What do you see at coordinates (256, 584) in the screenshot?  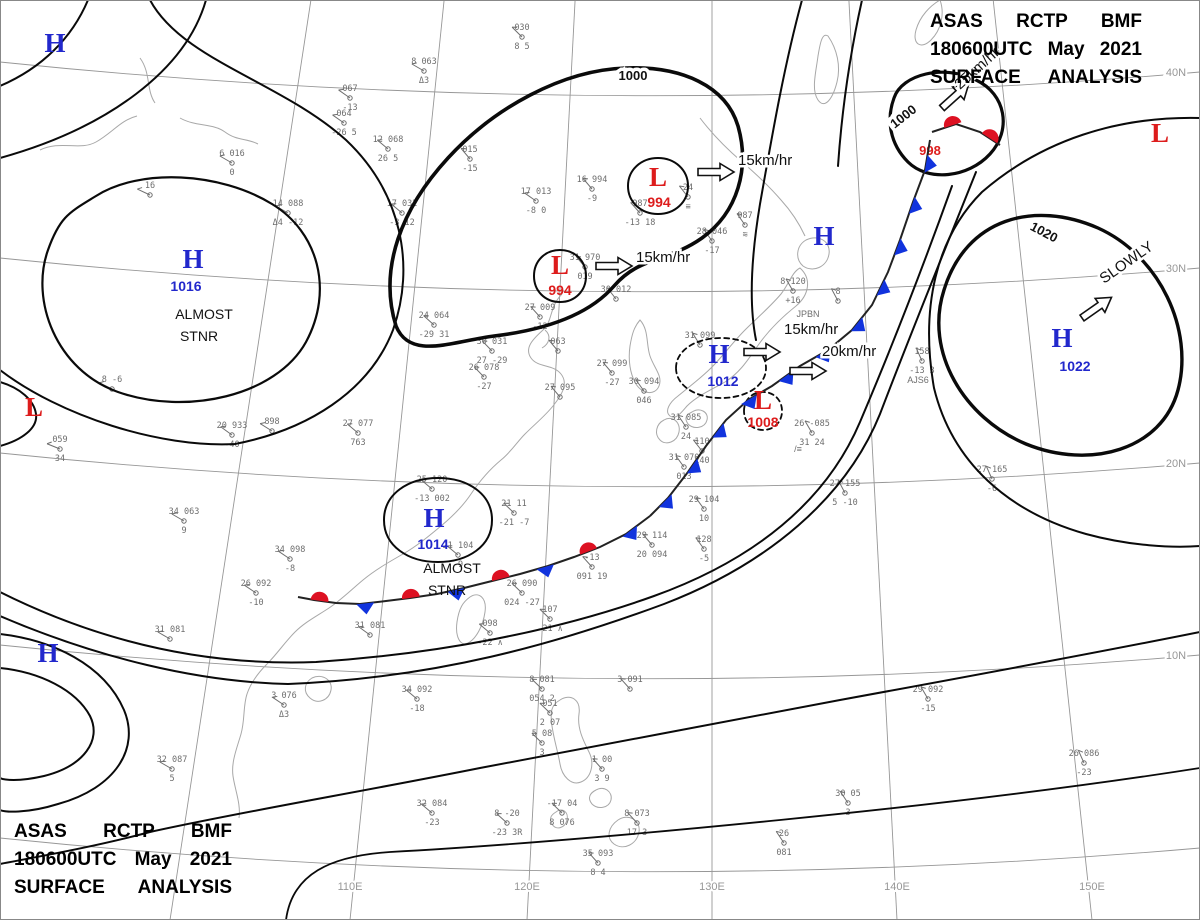 I see `svg-text: 26 092` at bounding box center [256, 584].